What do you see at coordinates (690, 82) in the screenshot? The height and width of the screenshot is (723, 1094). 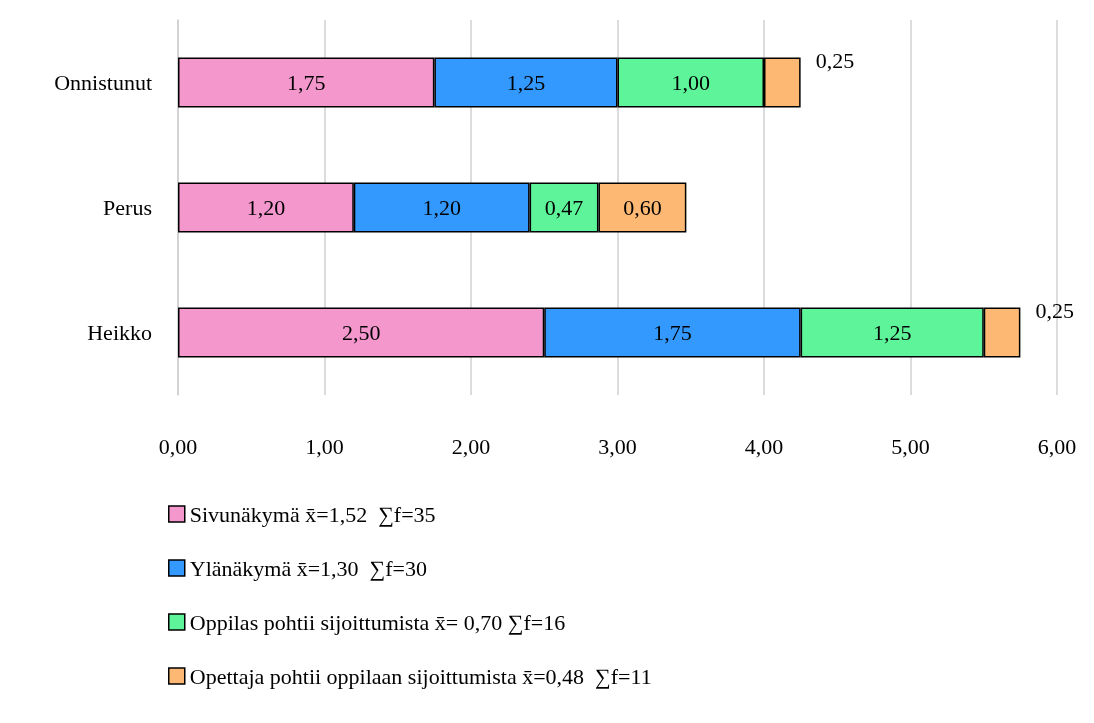 I see `data-label: 1,00` at bounding box center [690, 82].